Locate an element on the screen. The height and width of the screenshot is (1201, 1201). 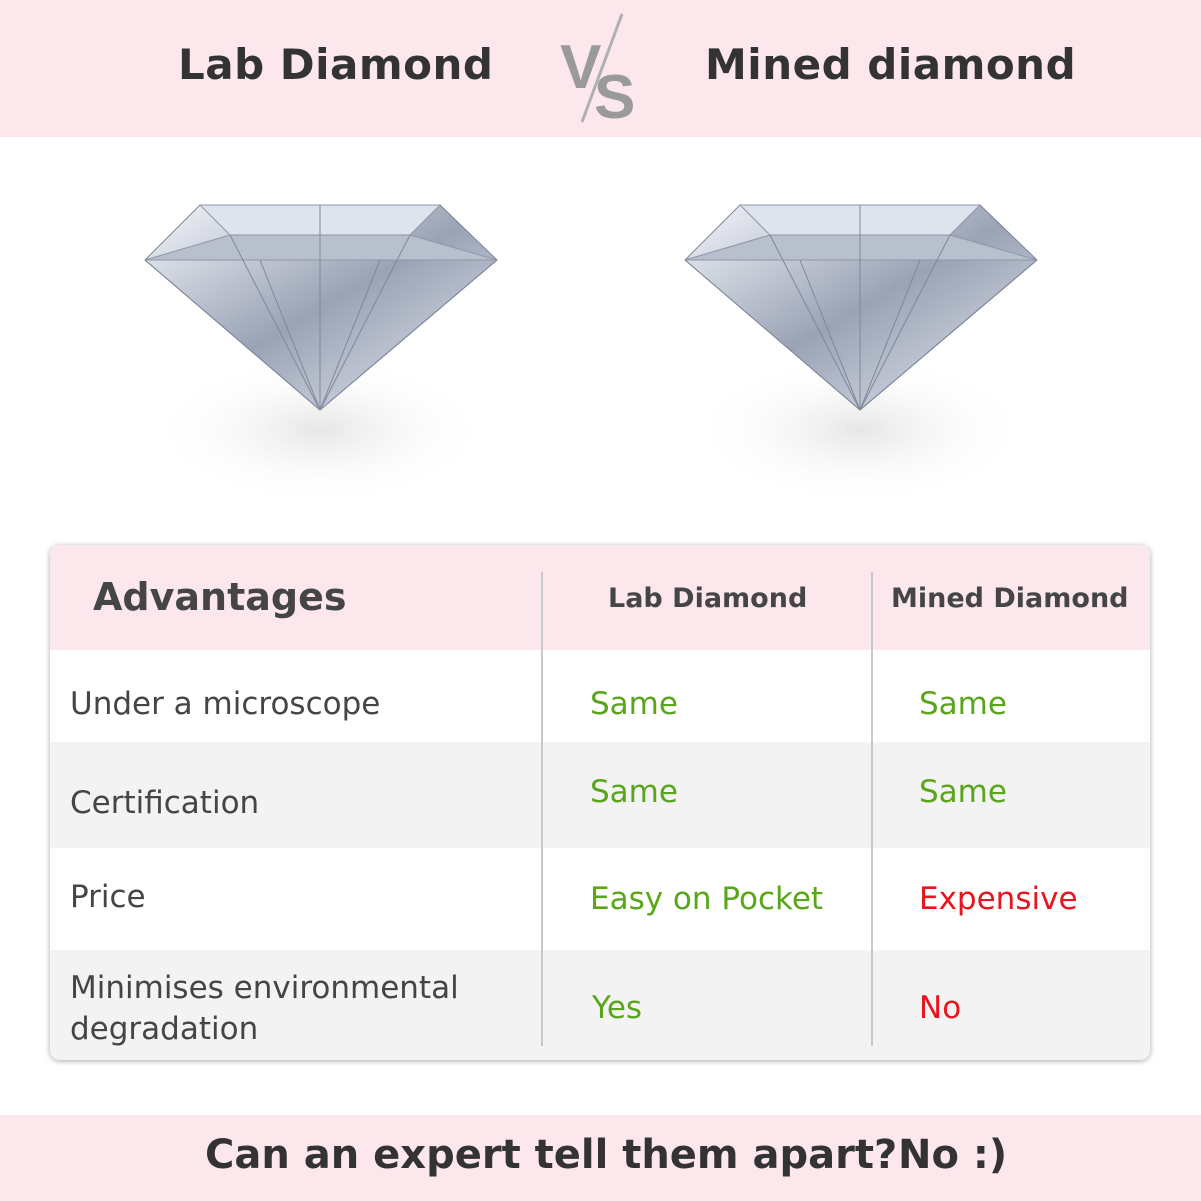
row-label: Price is located at coordinates (108, 897).